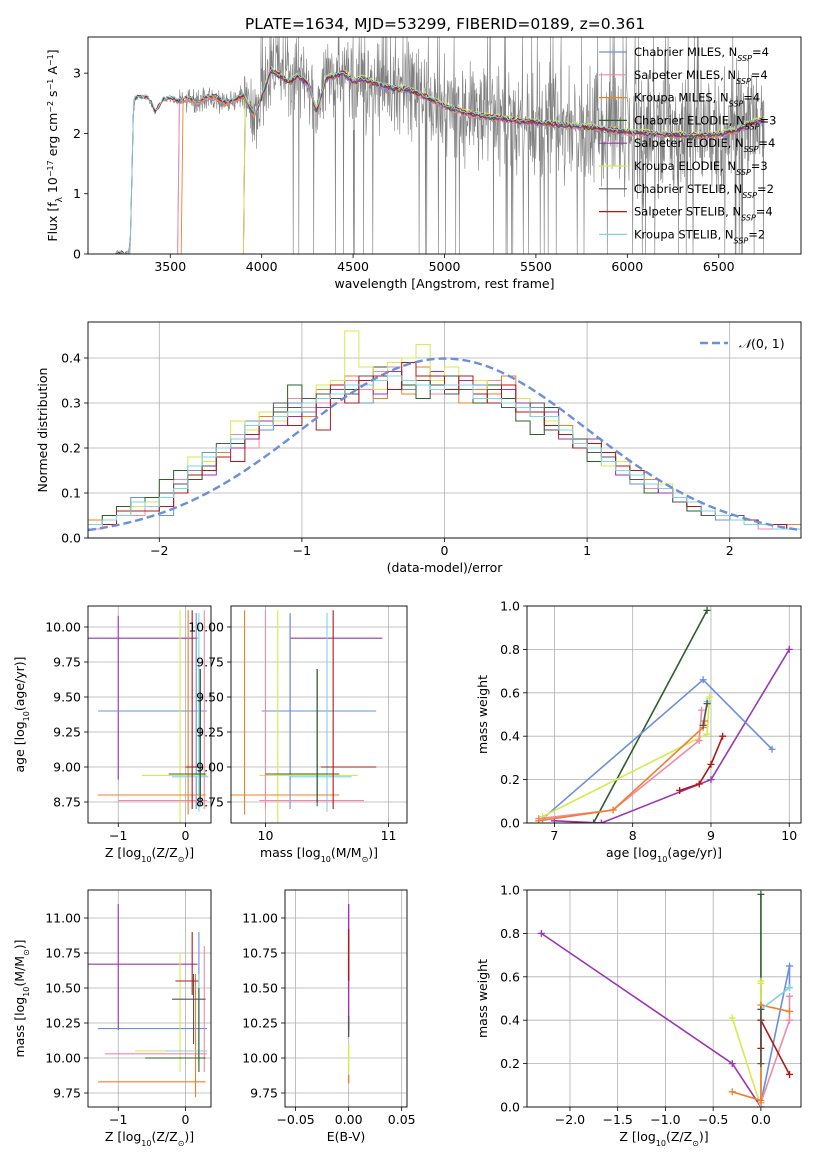  Describe the element at coordinates (21, 714) in the screenshot. I see `y-axis-label: age [log10(age/yr)]` at that location.